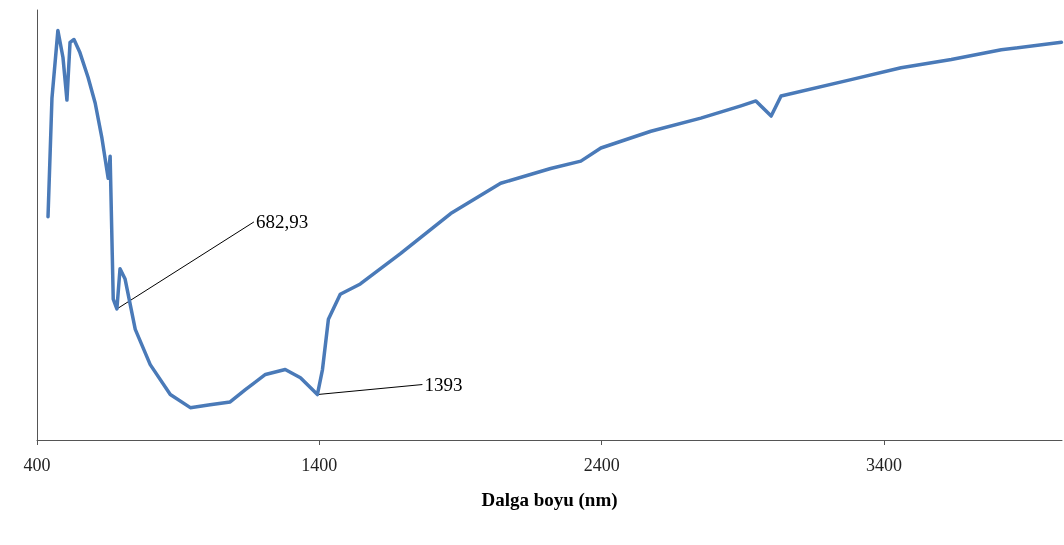 The width and height of the screenshot is (1064, 545). What do you see at coordinates (549, 500) in the screenshot?
I see `x-axis-title: Dalga boyu (nm)` at bounding box center [549, 500].